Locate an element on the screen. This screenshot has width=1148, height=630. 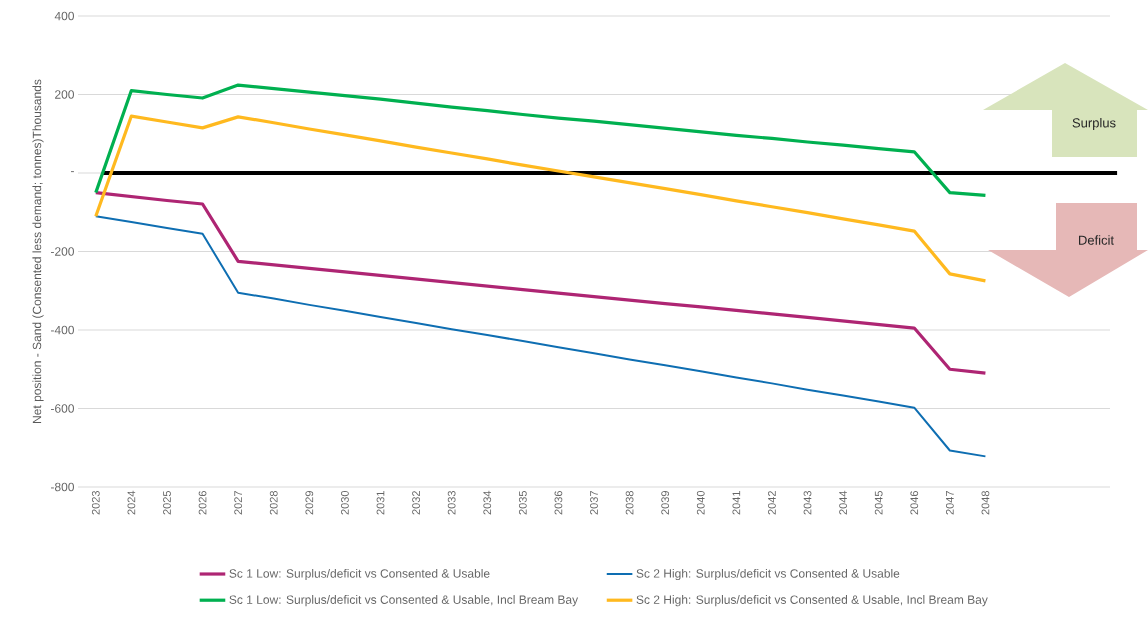
x-tick-label: 2034 is located at coordinates (487, 502).